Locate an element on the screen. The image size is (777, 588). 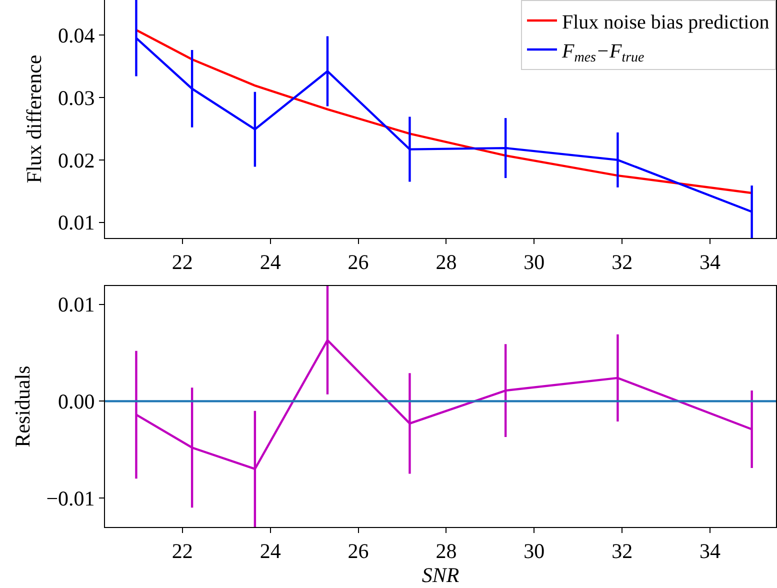
y-axis-title: Flux difference is located at coordinates (34, 119).